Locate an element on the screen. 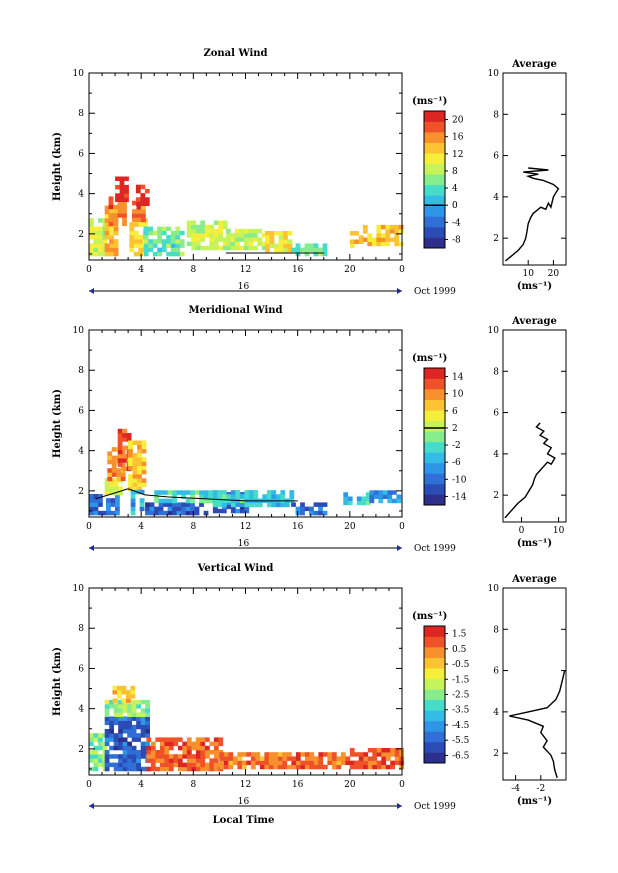 The width and height of the screenshot is (618, 873). chart-1-average-ytick-label: 8 is located at coordinates (496, 115).